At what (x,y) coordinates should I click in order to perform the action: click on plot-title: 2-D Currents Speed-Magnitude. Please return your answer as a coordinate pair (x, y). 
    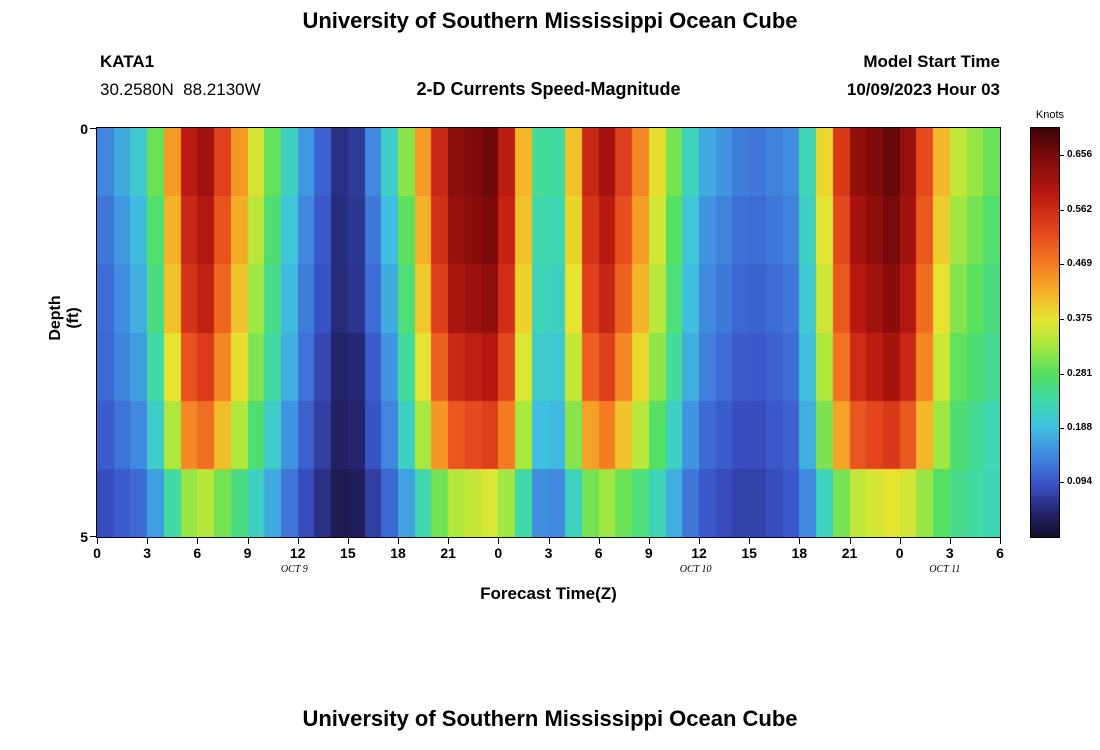
    Looking at the image, I should click on (548, 89).